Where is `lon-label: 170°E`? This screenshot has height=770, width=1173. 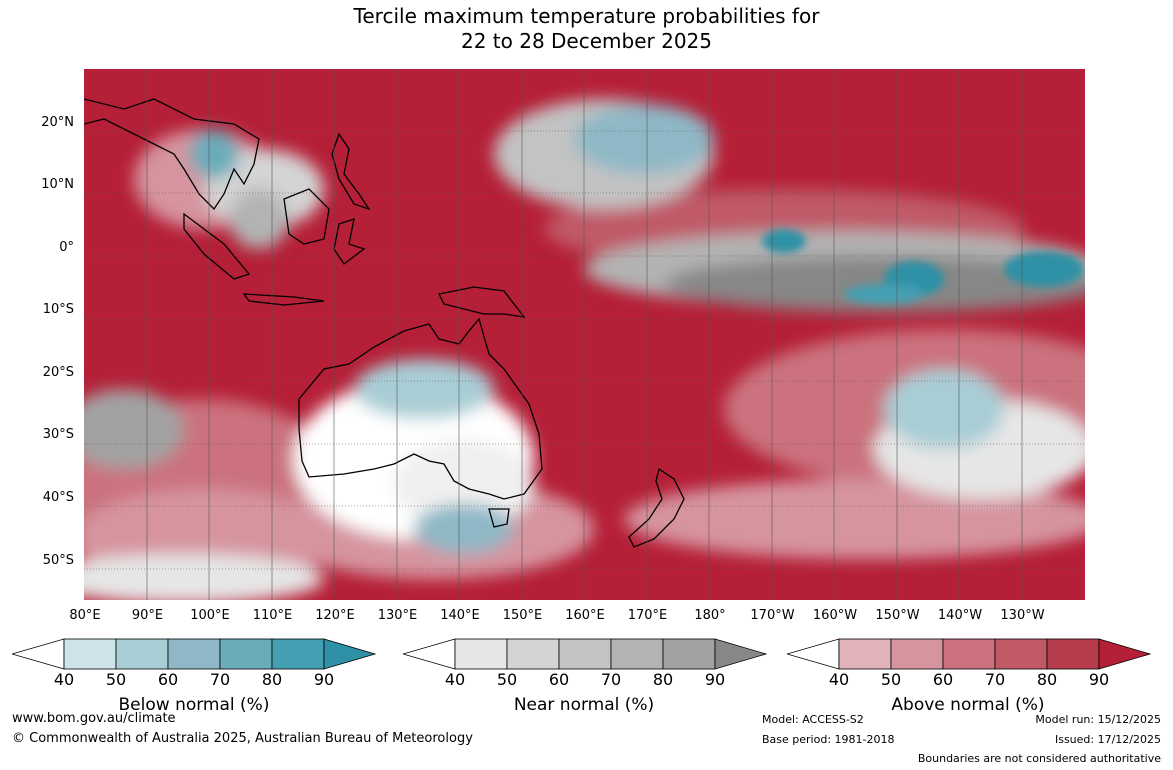 lon-label: 170°E is located at coordinates (647, 615).